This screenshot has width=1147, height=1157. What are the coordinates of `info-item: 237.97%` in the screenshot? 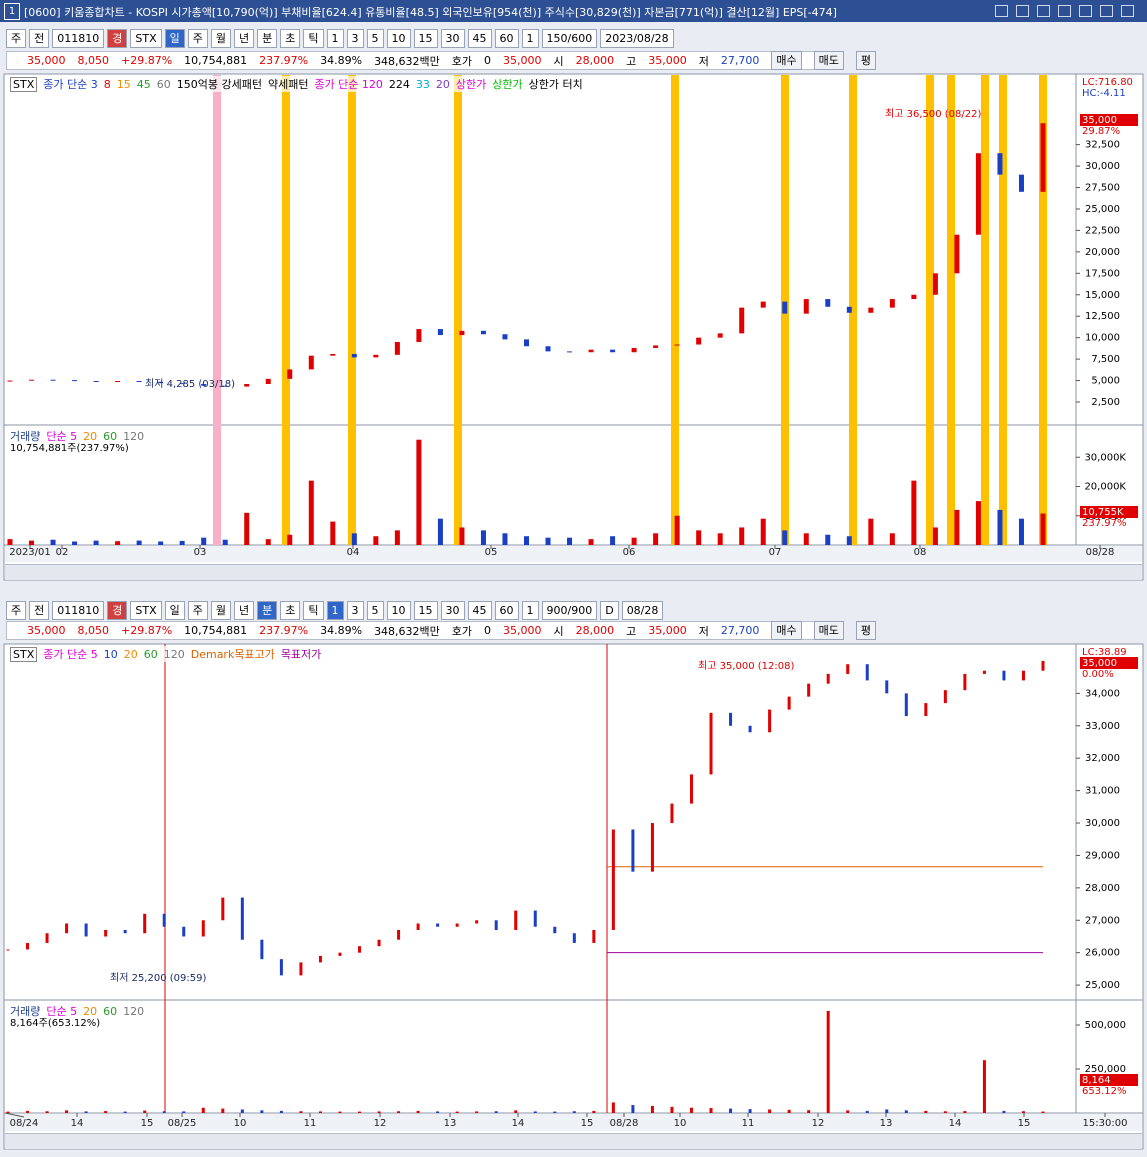 It's located at (284, 60).